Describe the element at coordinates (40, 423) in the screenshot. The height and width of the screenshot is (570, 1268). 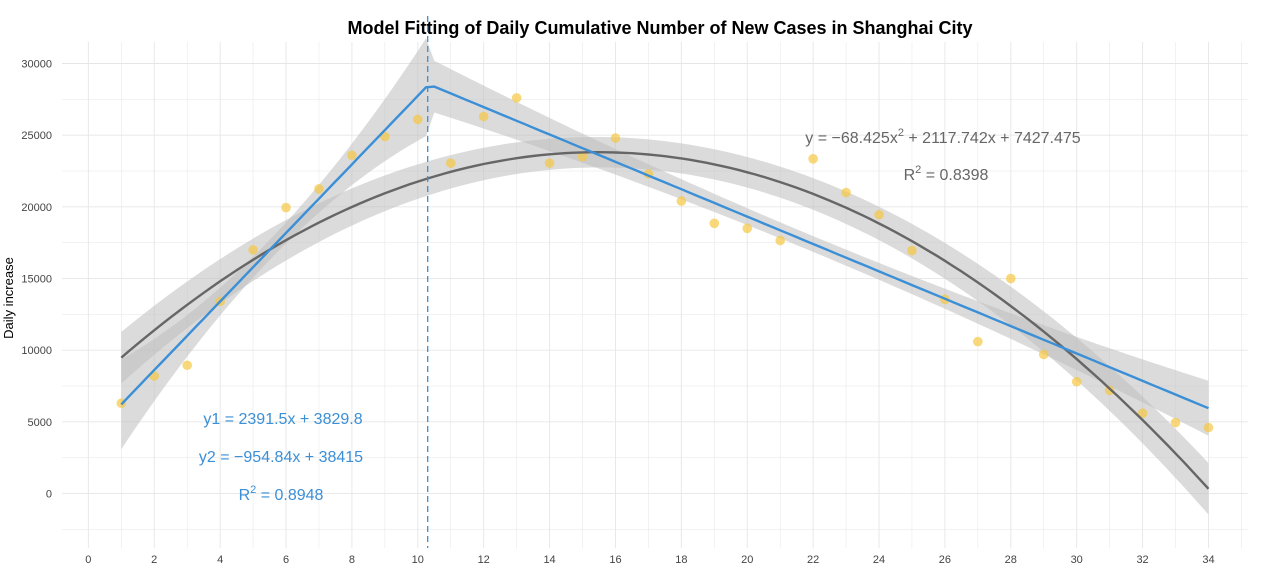
I see `y-tick-label: 5000` at that location.